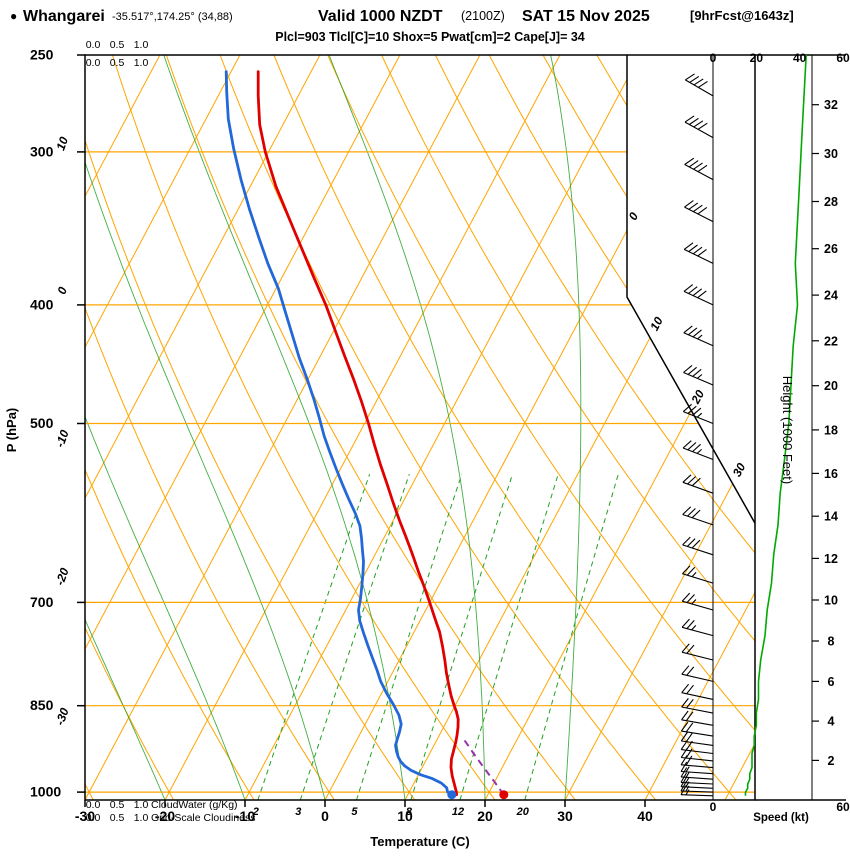 The image size is (850, 860). Describe the element at coordinates (787, 430) in the screenshot. I see `height-axis-label: Height (1000 Feet)` at that location.